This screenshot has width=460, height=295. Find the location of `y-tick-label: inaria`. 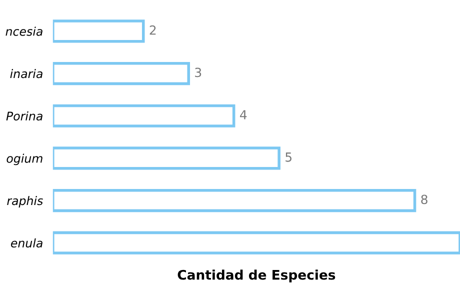

y-tick-label: inaria is located at coordinates (26, 73).